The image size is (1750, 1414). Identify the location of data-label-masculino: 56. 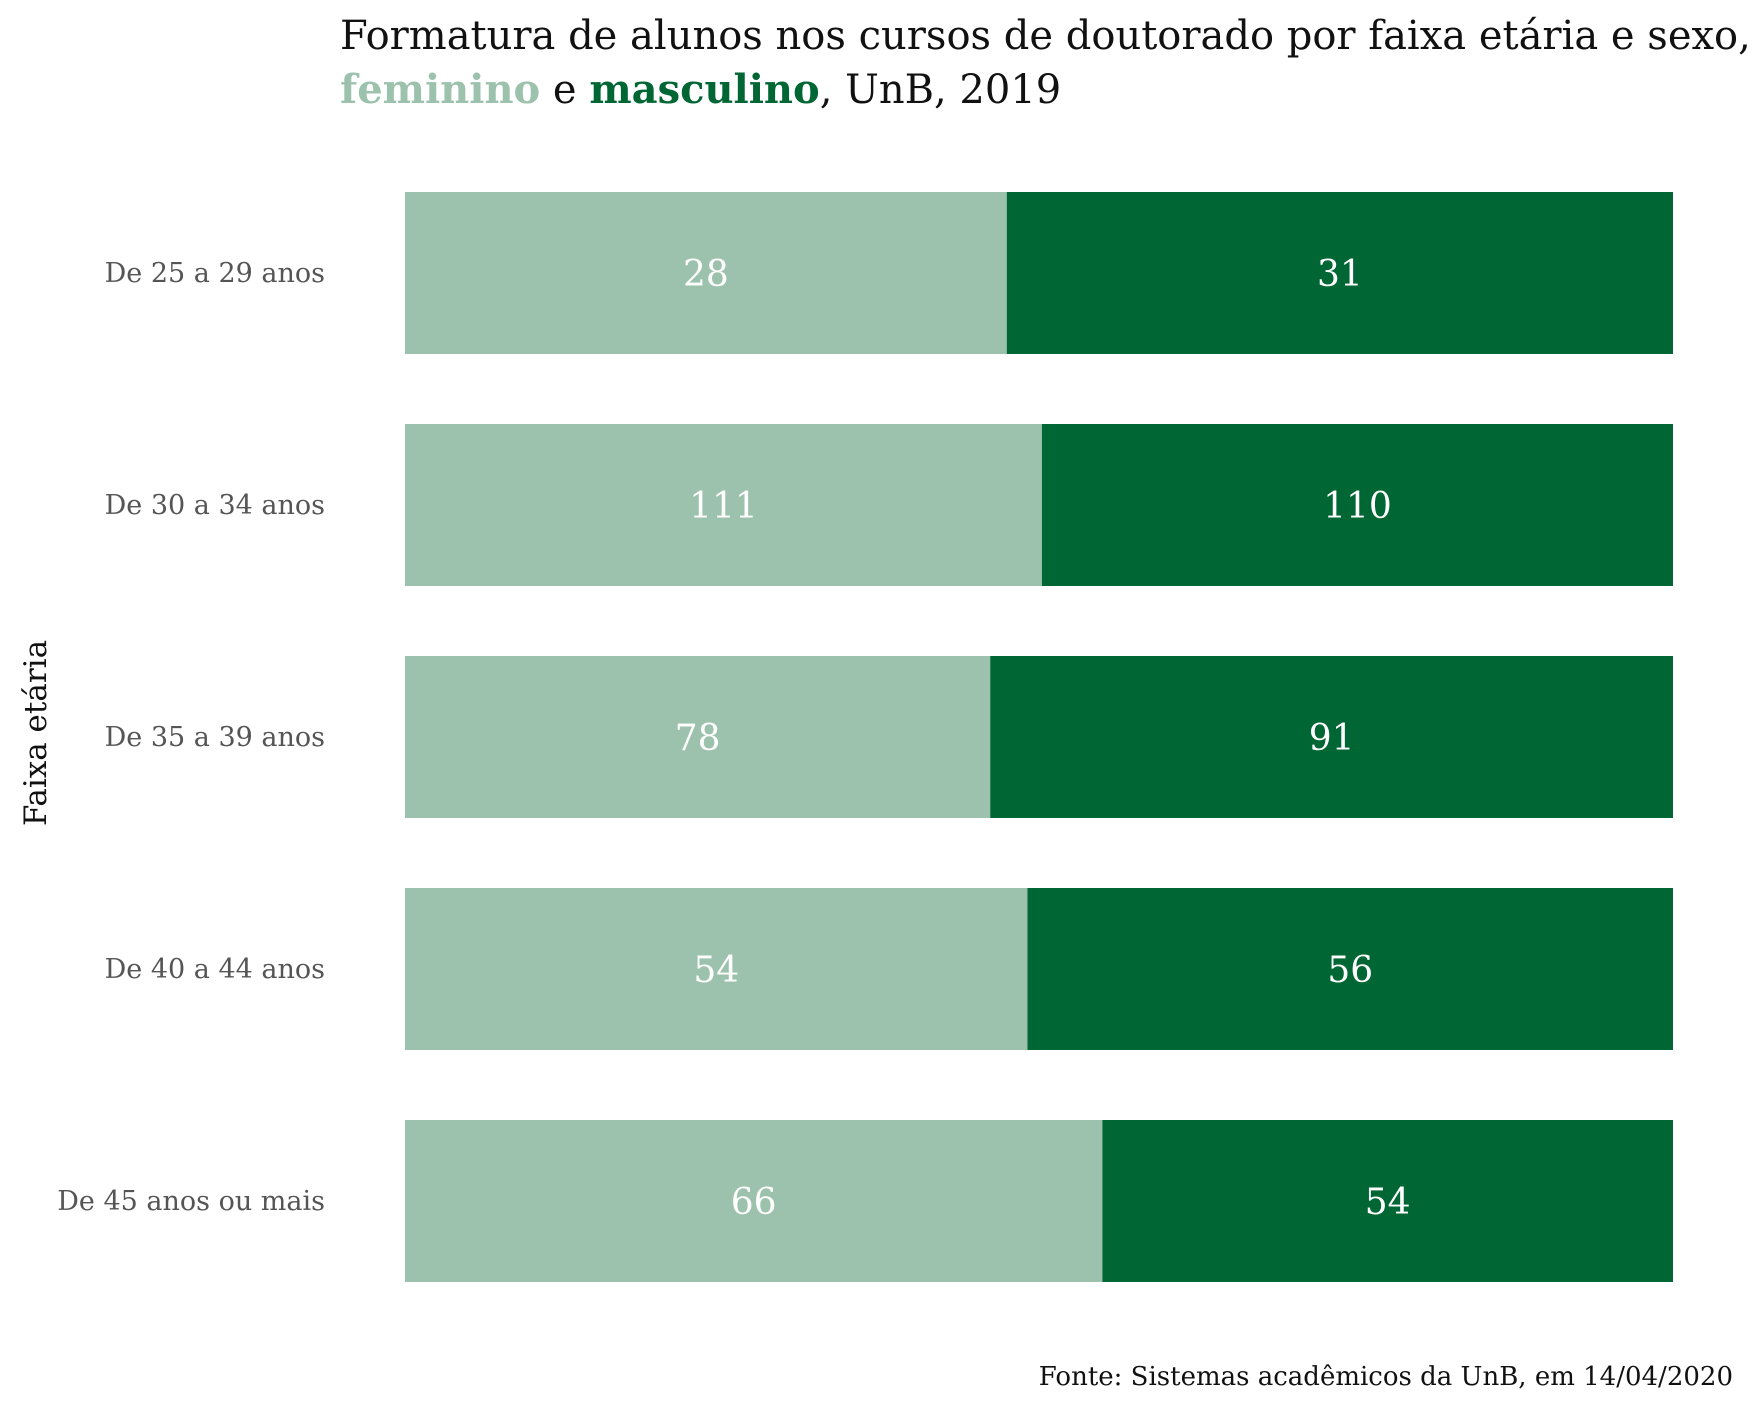
(1350, 970).